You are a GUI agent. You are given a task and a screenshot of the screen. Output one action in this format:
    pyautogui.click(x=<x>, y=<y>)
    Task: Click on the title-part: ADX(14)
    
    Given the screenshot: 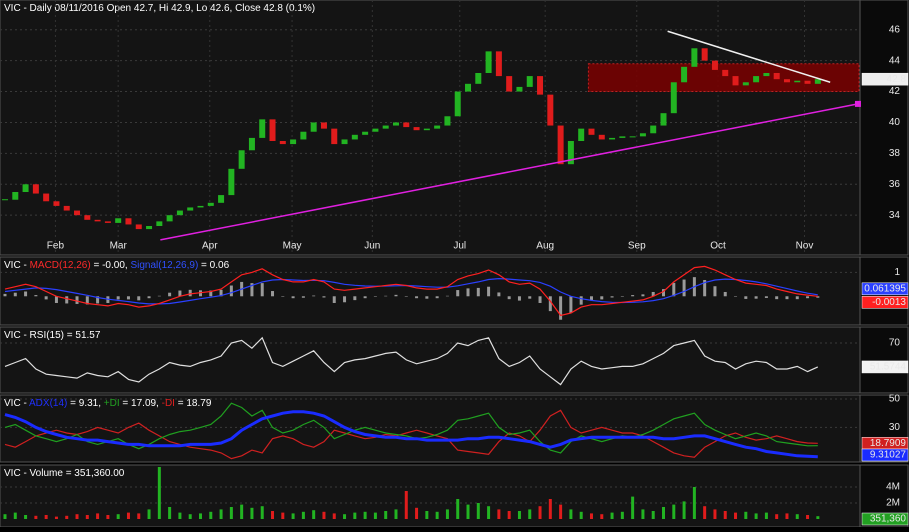 What is the action you would take?
    pyautogui.click(x=48, y=403)
    